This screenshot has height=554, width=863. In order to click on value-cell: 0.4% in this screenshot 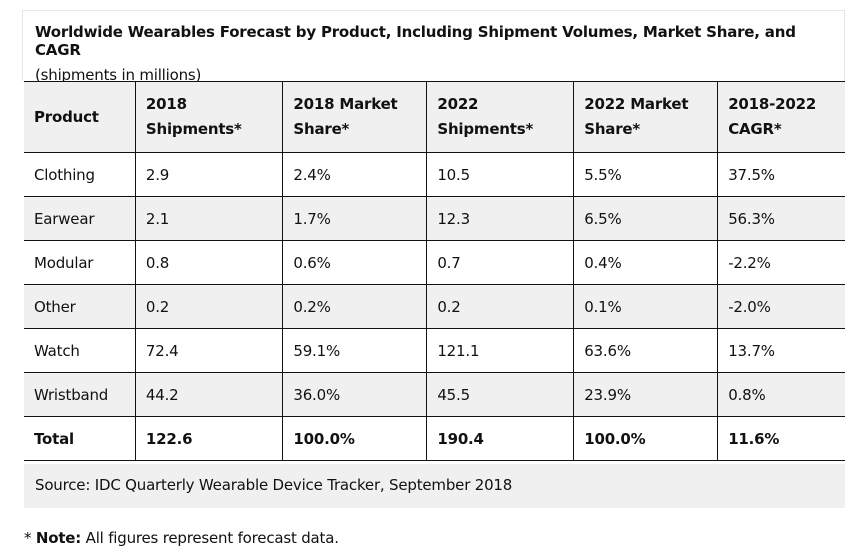, I will do `click(646, 262)`.